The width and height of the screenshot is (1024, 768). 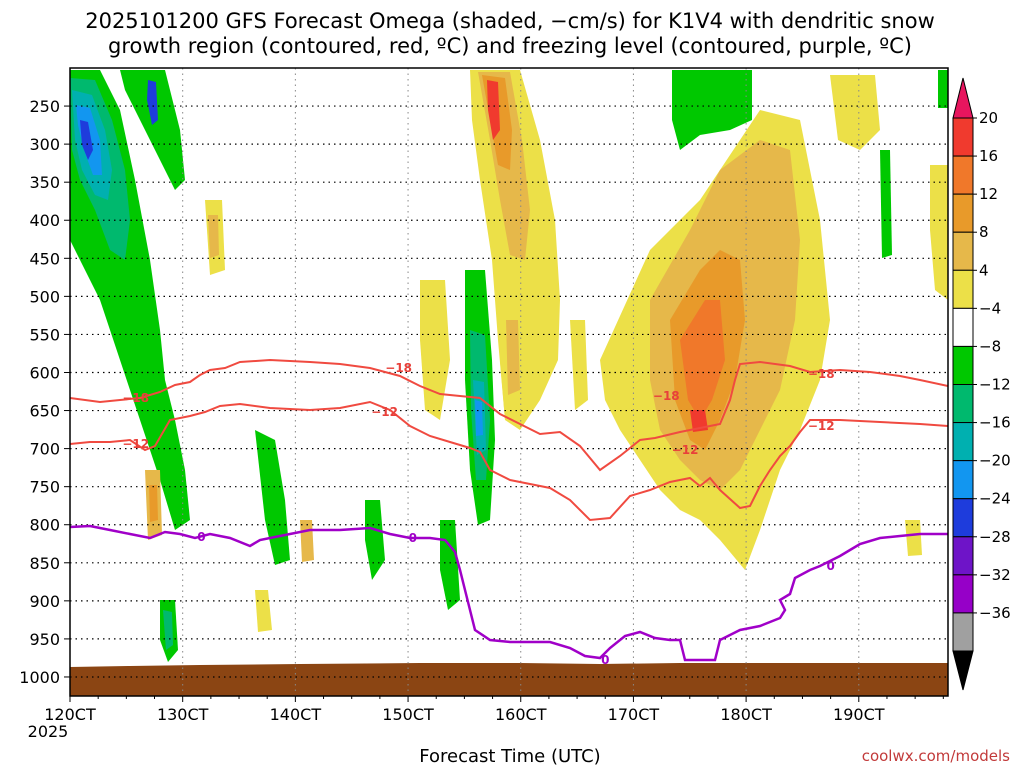 What do you see at coordinates (855, 112) in the screenshot?
I see `omega-region-pos-upper-right` at bounding box center [855, 112].